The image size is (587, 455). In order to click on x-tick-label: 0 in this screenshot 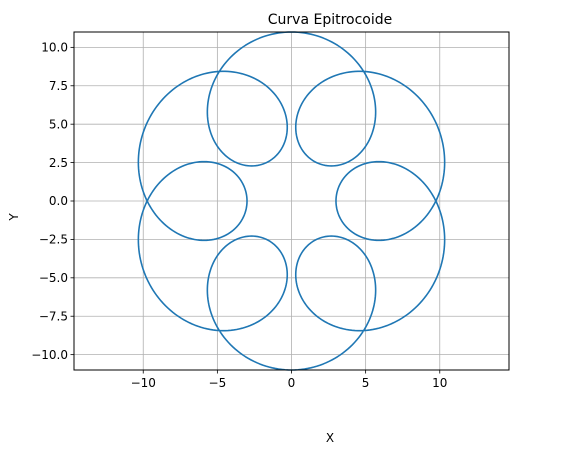, I will do `click(292, 383)`.